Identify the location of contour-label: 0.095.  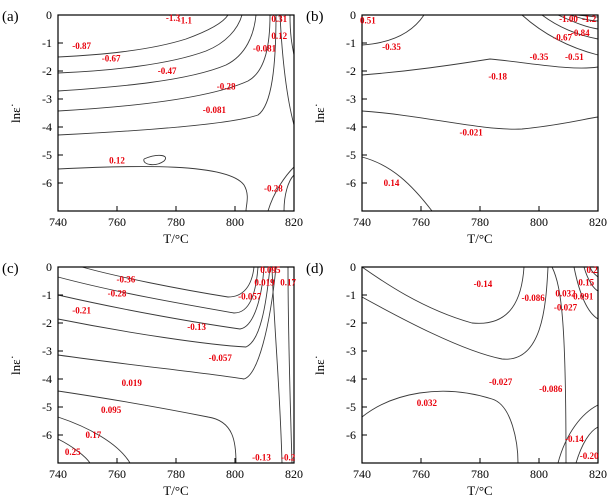
(270, 270).